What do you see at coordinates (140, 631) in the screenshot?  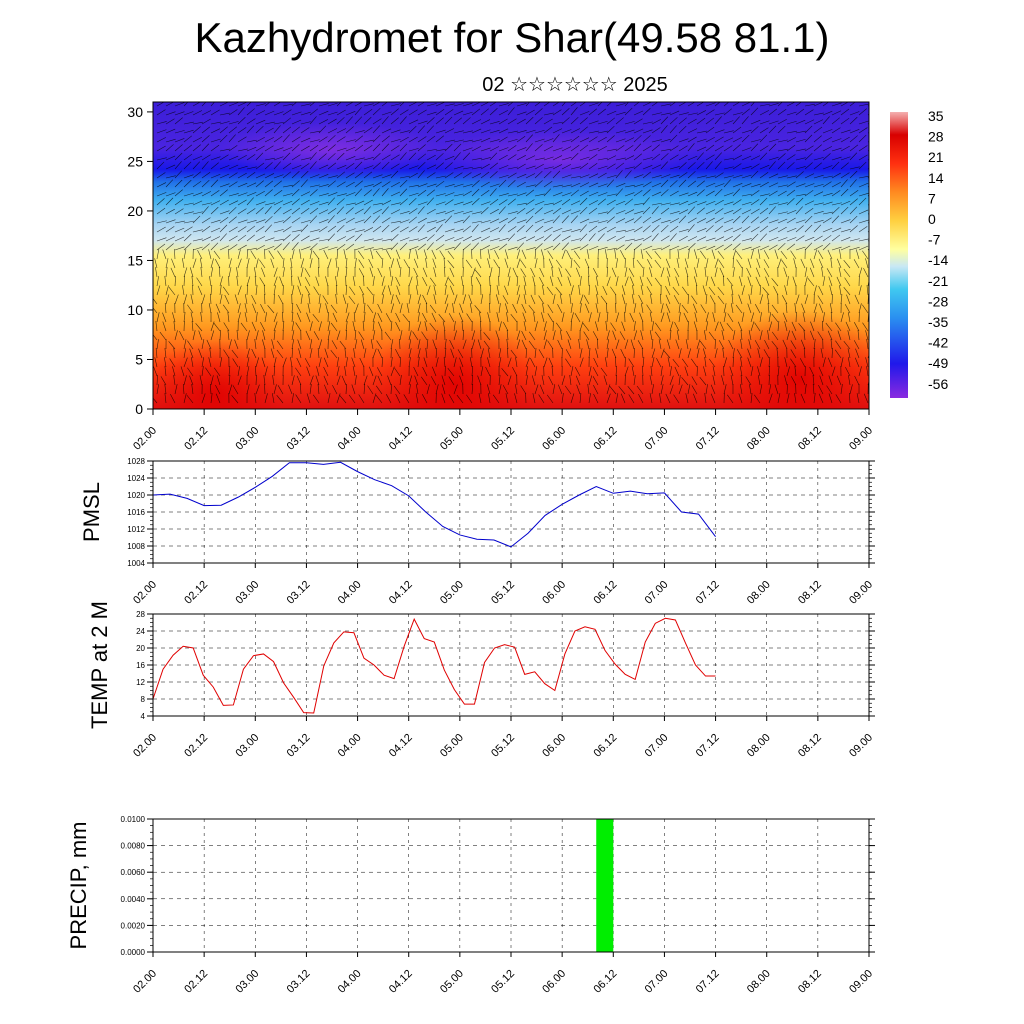 I see `temp-y-tick-label: 24` at bounding box center [140, 631].